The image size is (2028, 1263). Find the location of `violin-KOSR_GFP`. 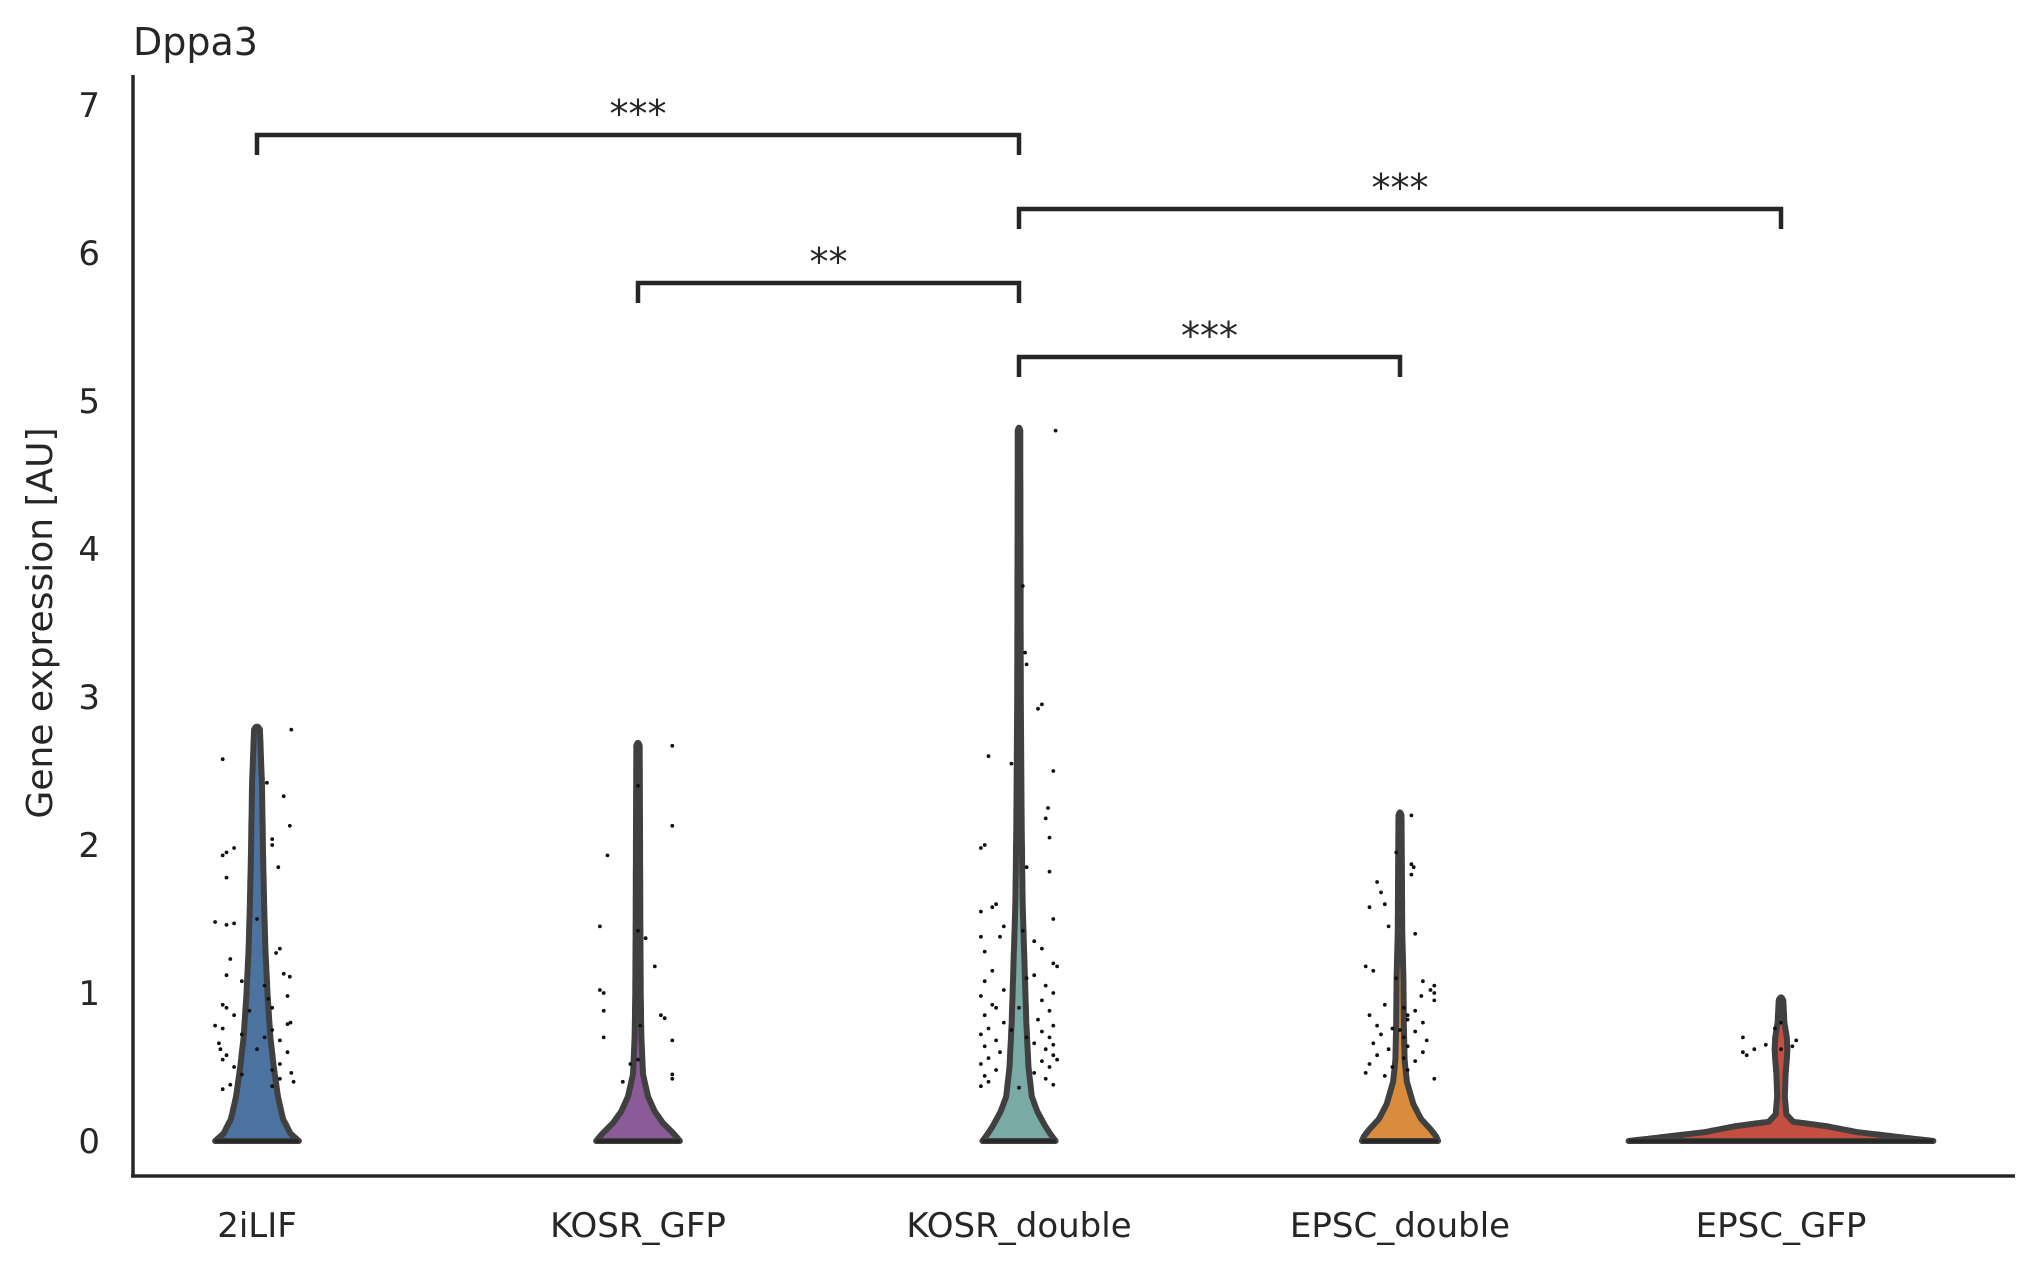

violin-KOSR_GFP is located at coordinates (638, 941).